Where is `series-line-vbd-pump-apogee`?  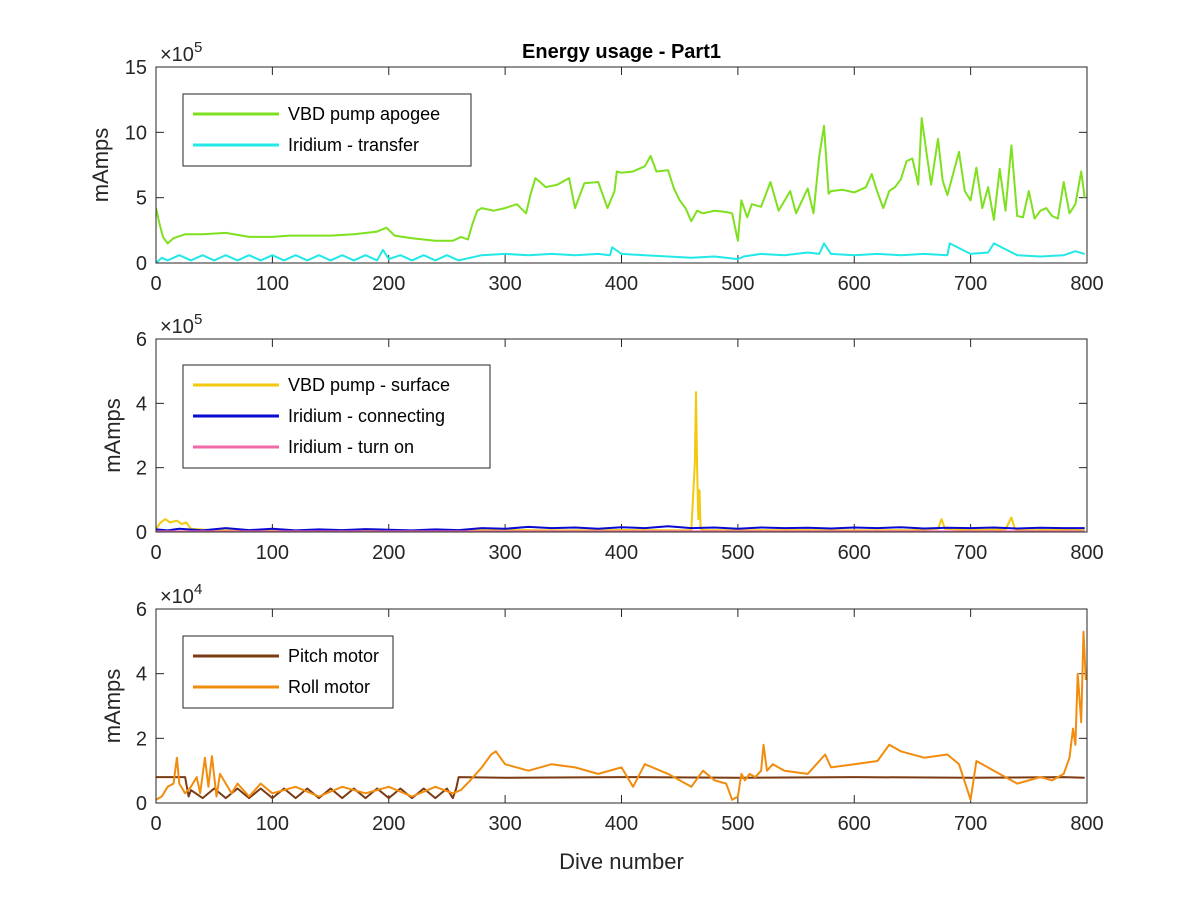
series-line-vbd-pump-apogee is located at coordinates (621, 181).